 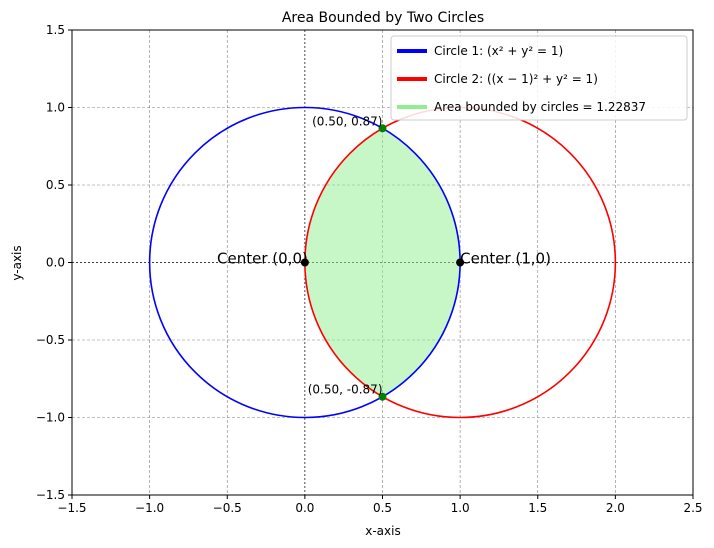 I want to click on chart-title: Area Bounded by Two Circles, so click(x=383, y=18).